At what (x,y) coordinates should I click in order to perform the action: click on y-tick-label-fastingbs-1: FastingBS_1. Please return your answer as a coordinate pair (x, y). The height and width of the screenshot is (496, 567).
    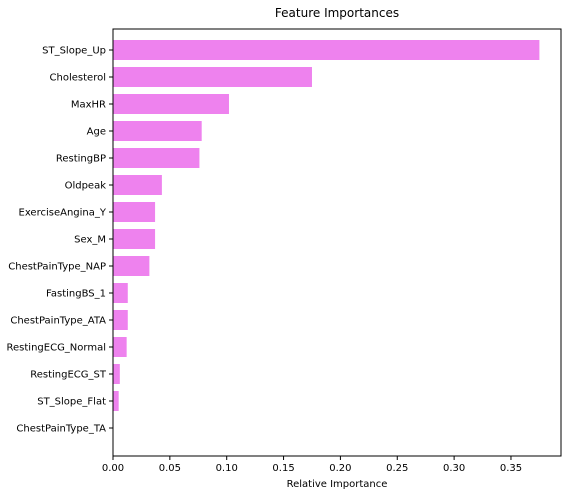
    Looking at the image, I should click on (76, 294).